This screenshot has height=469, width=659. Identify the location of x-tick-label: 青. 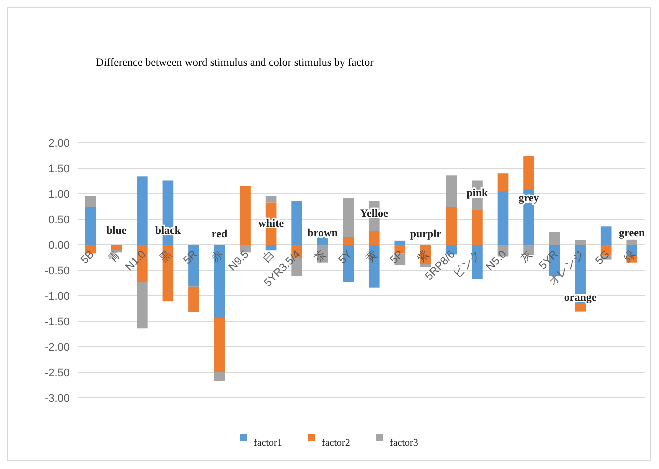
(114, 256).